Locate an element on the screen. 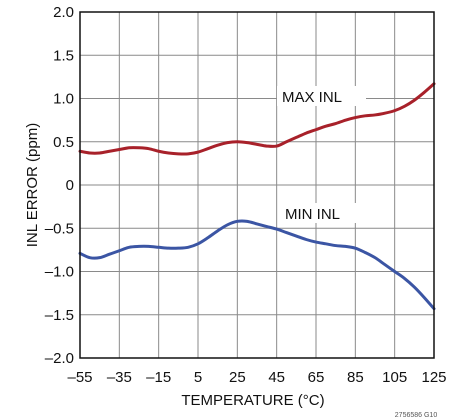 This screenshot has width=464, height=419. x-tick-label: 125 is located at coordinates (433, 377).